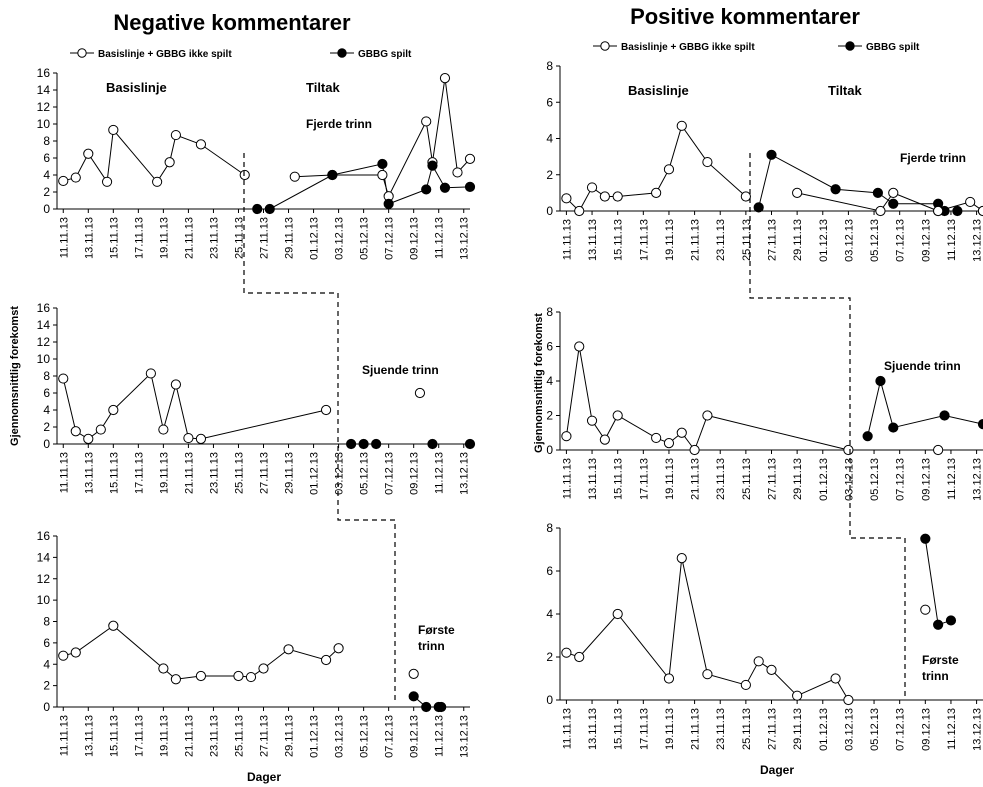 This screenshot has height=787, width=983. I want to click on x-tick-label: 07.12.13, so click(390, 473).